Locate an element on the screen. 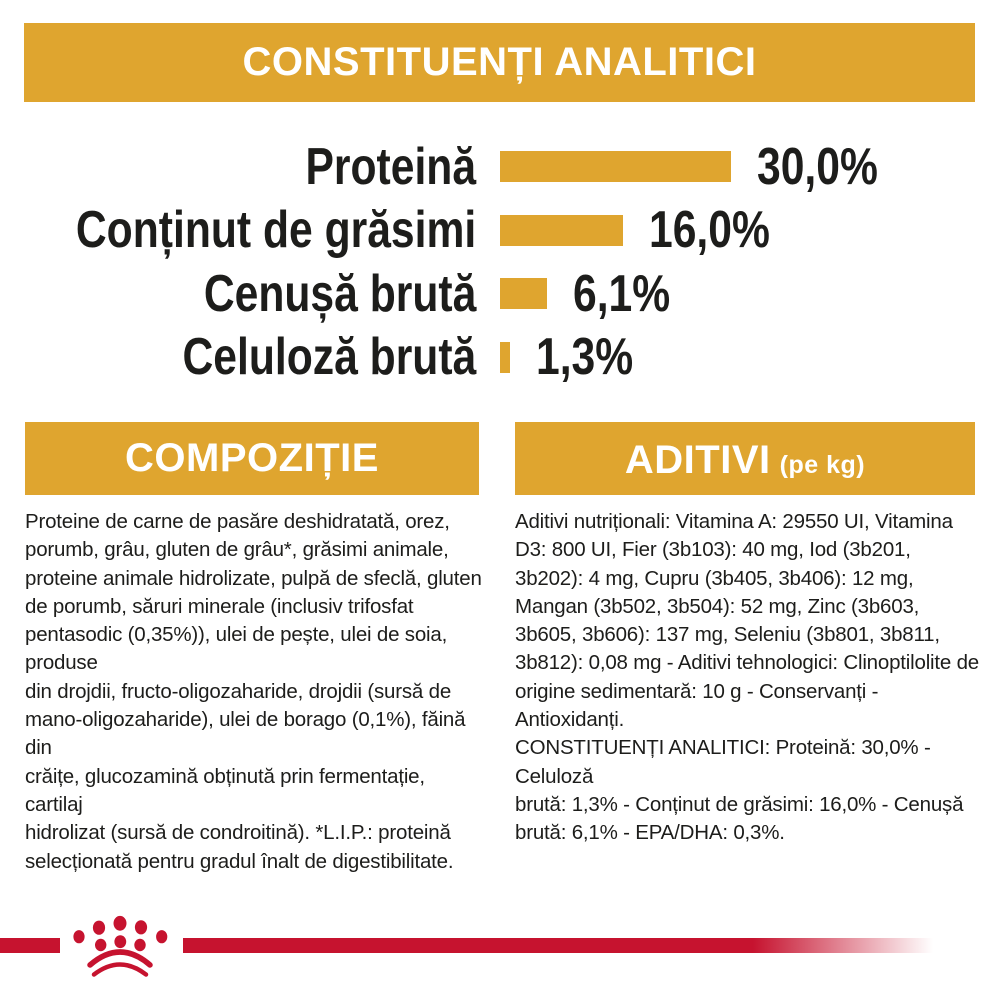  additives-heading-suffix: (pe kg) is located at coordinates (822, 465).